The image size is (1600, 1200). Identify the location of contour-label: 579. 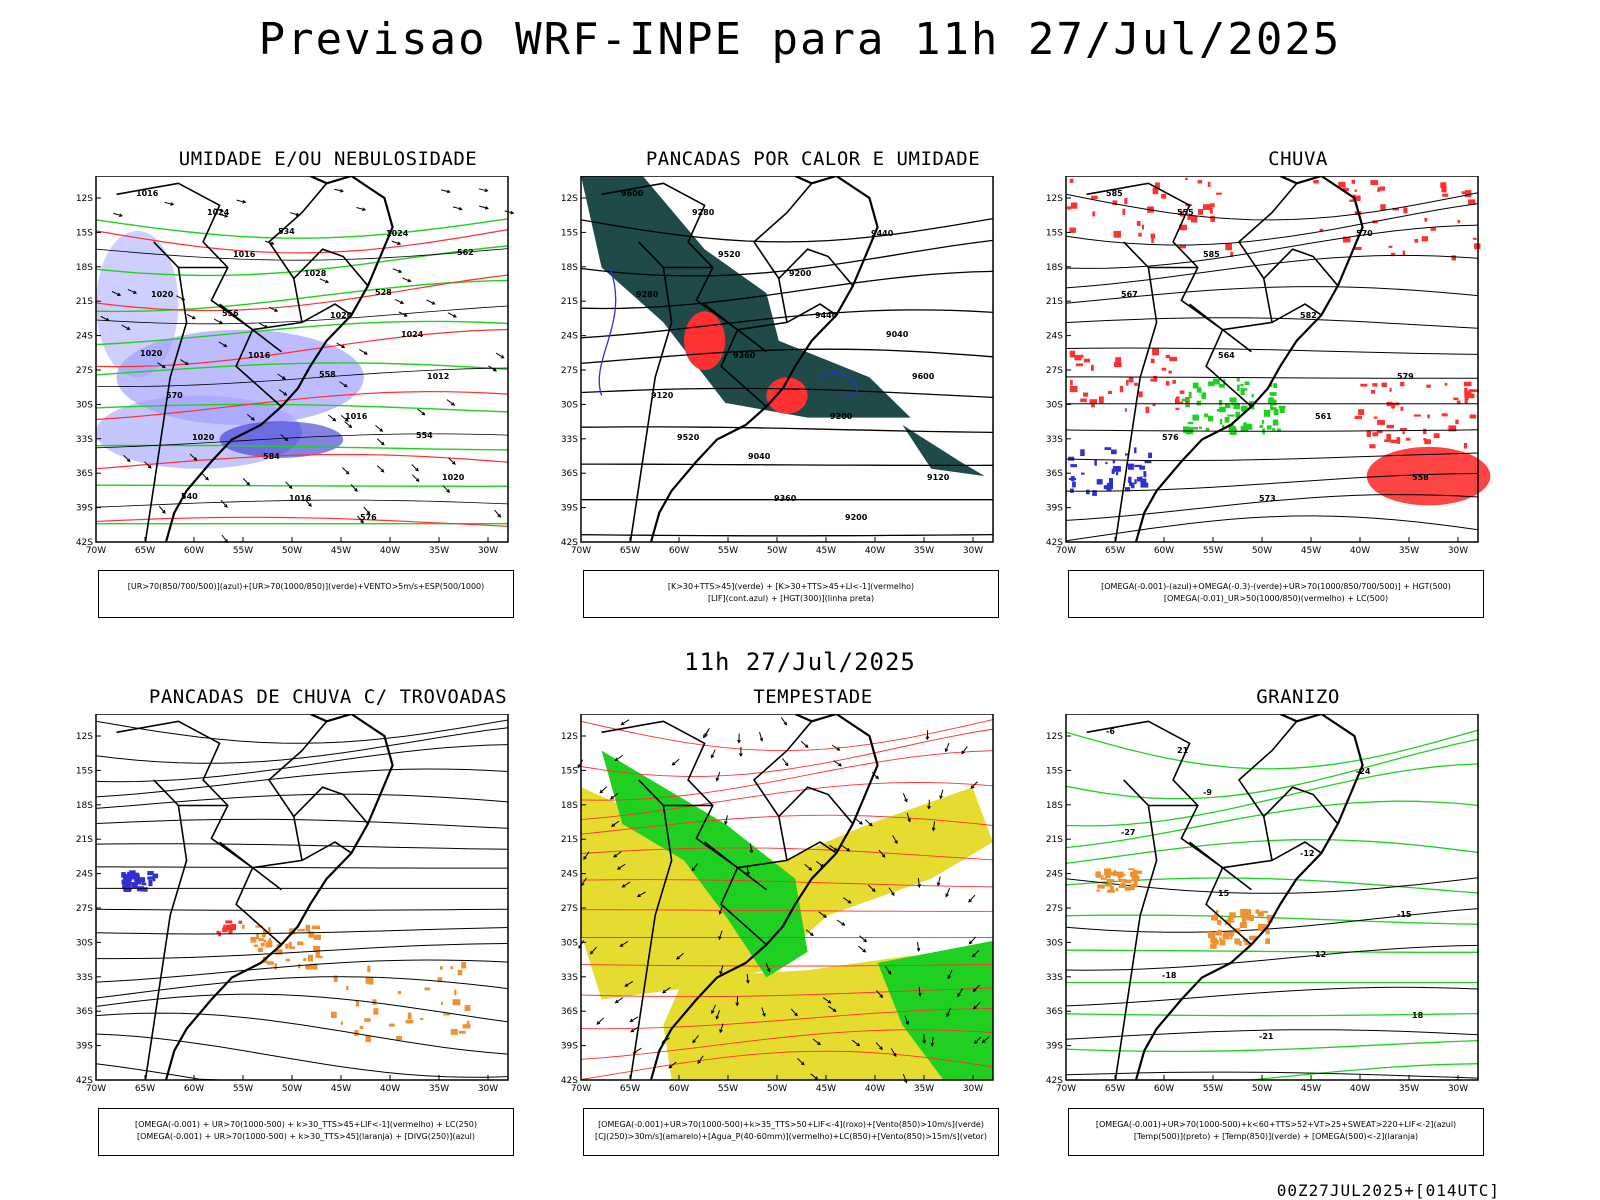
(1405, 376).